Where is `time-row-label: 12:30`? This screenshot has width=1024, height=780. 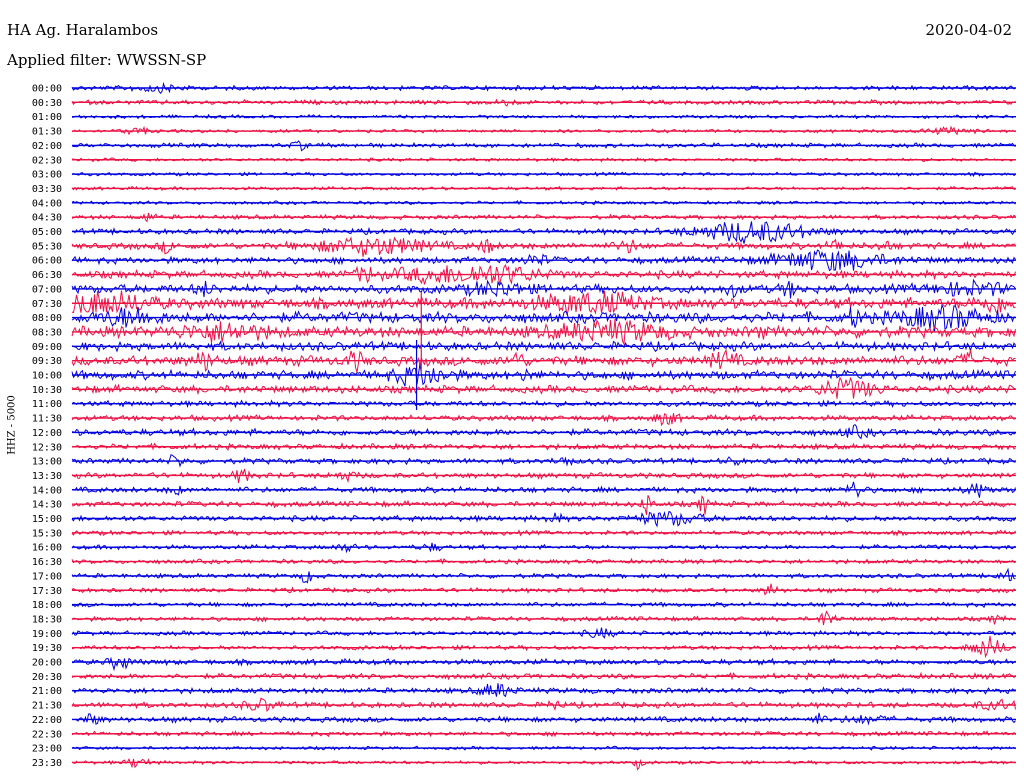
time-row-label: 12:30 is located at coordinates (47, 447).